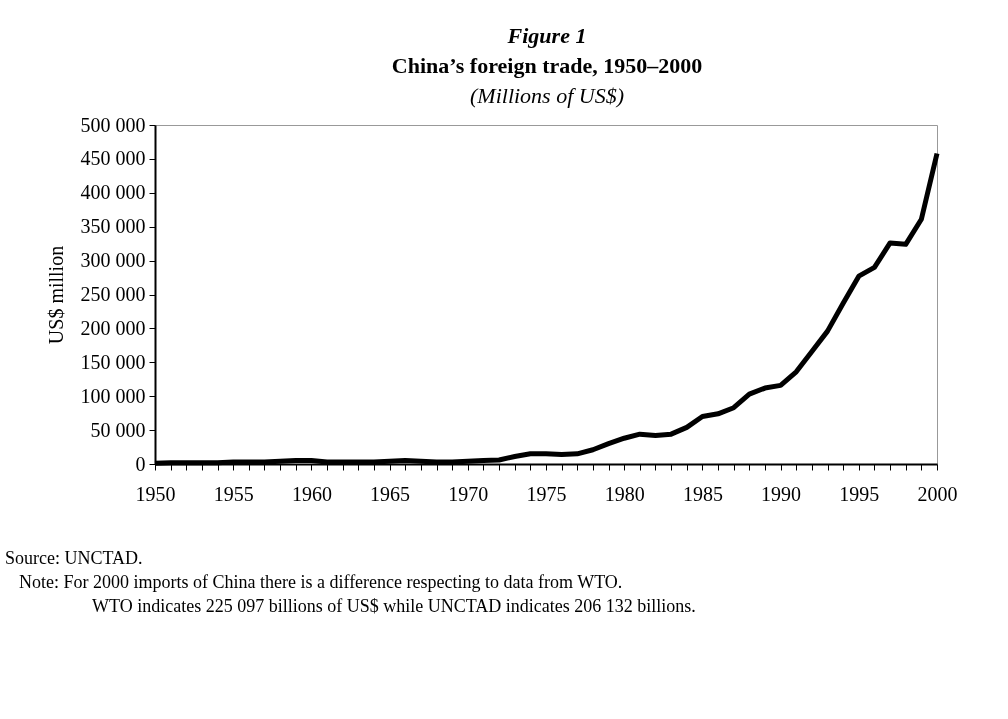 The image size is (1008, 719). I want to click on x-tick-label: 1955, so click(233, 493).